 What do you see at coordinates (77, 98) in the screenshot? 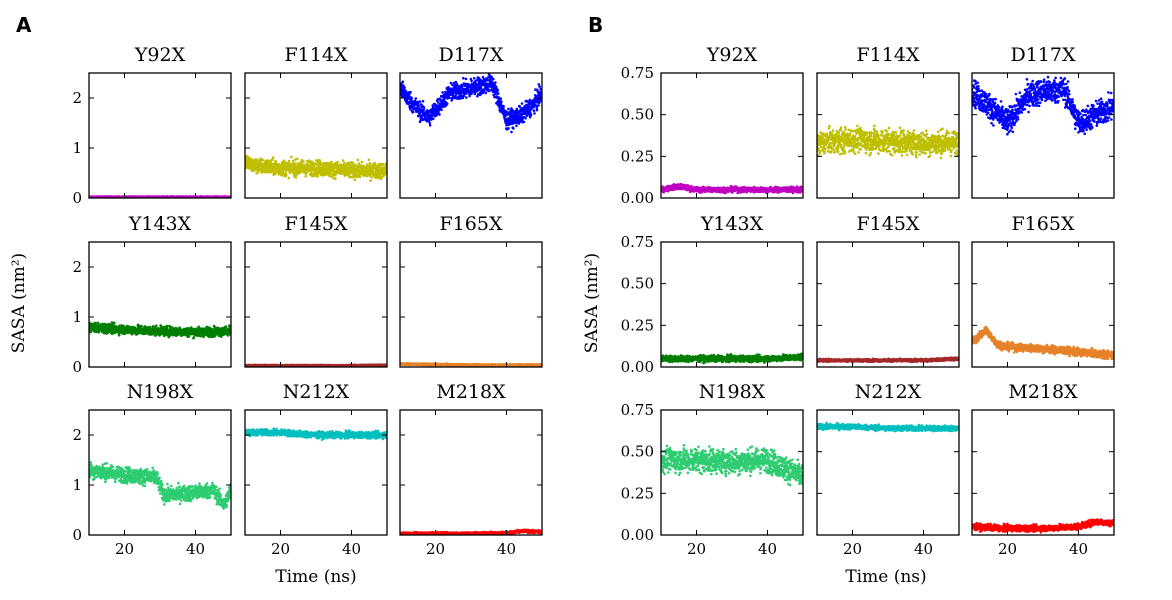
I see `y-tick-label: 2` at bounding box center [77, 98].